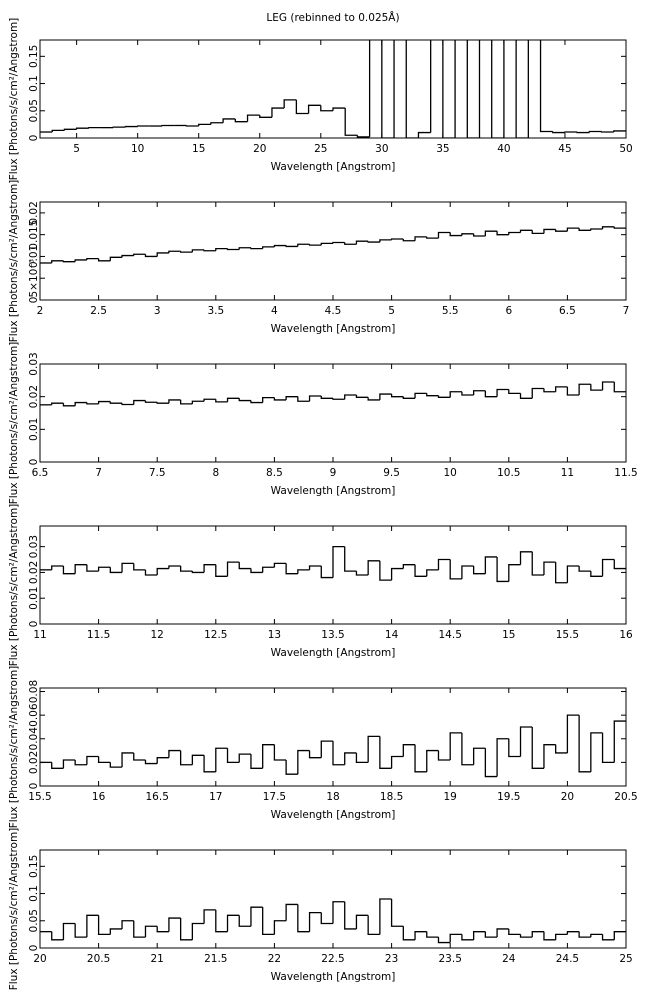 Image resolution: width=647 pixels, height=995 pixels. Describe the element at coordinates (215, 797) in the screenshot. I see `x-tick-label: 17` at that location.